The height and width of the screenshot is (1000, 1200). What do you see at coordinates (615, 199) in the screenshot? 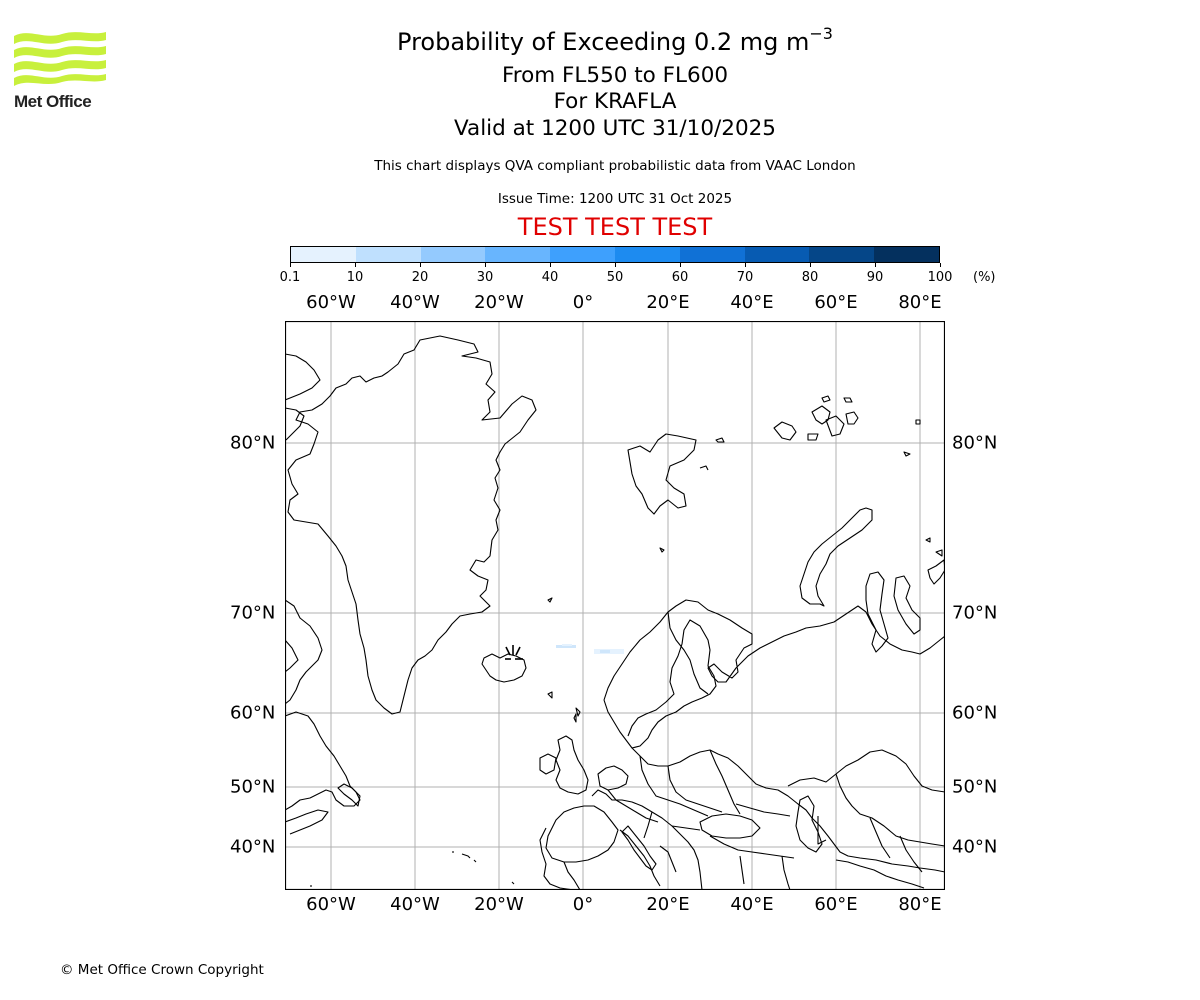
I see `issue-time: Issue Time: 1200 UTC 31 Oct 2025` at bounding box center [615, 199].